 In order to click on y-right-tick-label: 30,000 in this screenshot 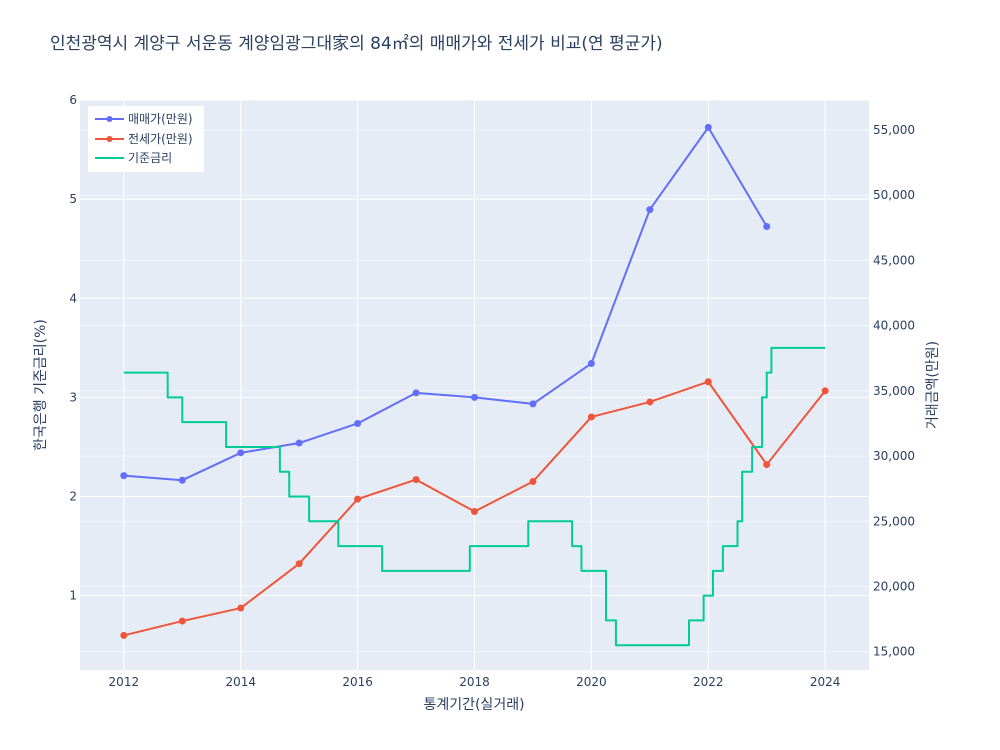, I will do `click(894, 456)`.